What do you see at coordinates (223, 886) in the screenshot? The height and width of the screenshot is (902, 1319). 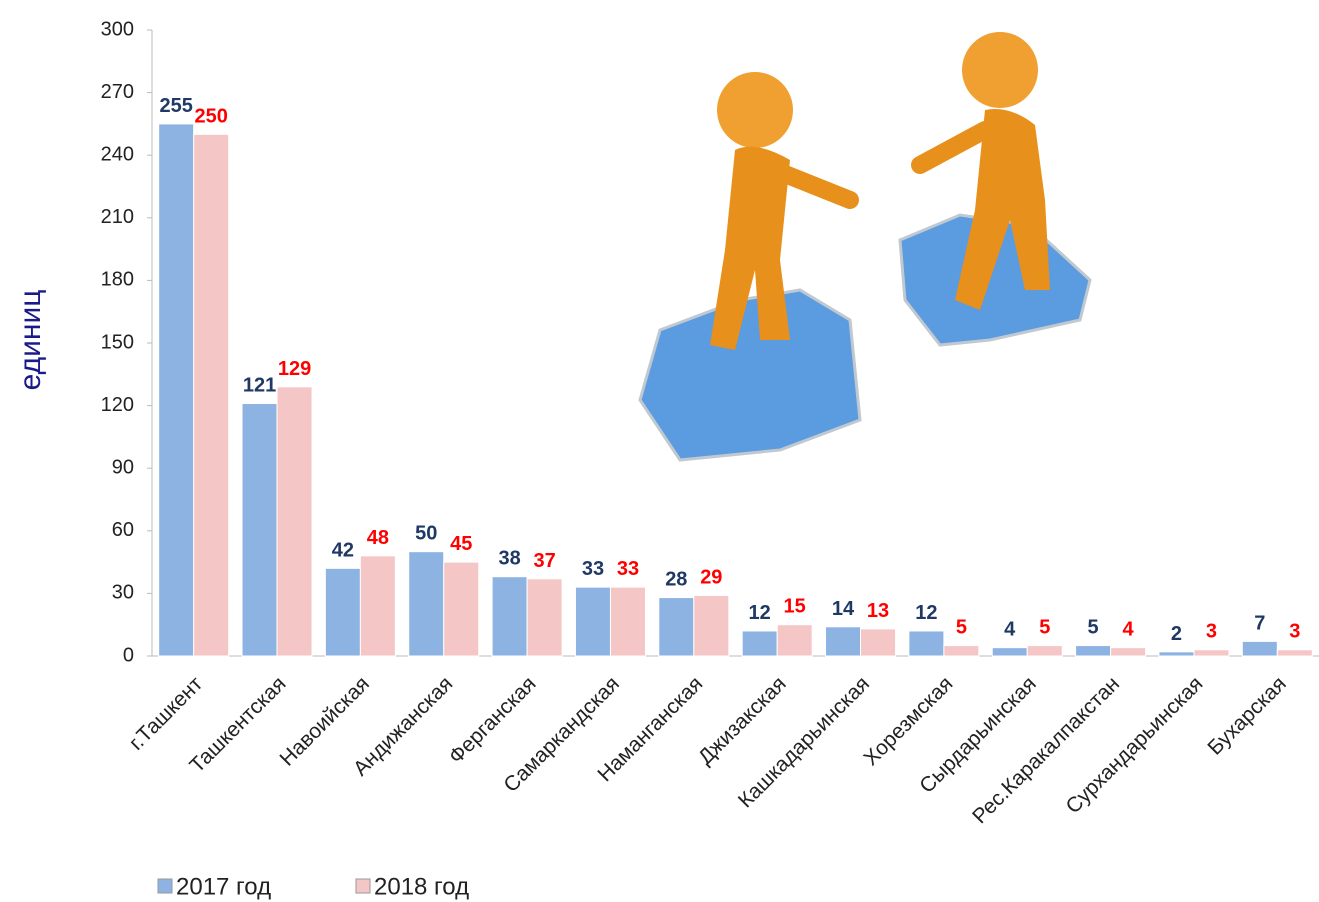 I see `legend-label: 2017 год` at bounding box center [223, 886].